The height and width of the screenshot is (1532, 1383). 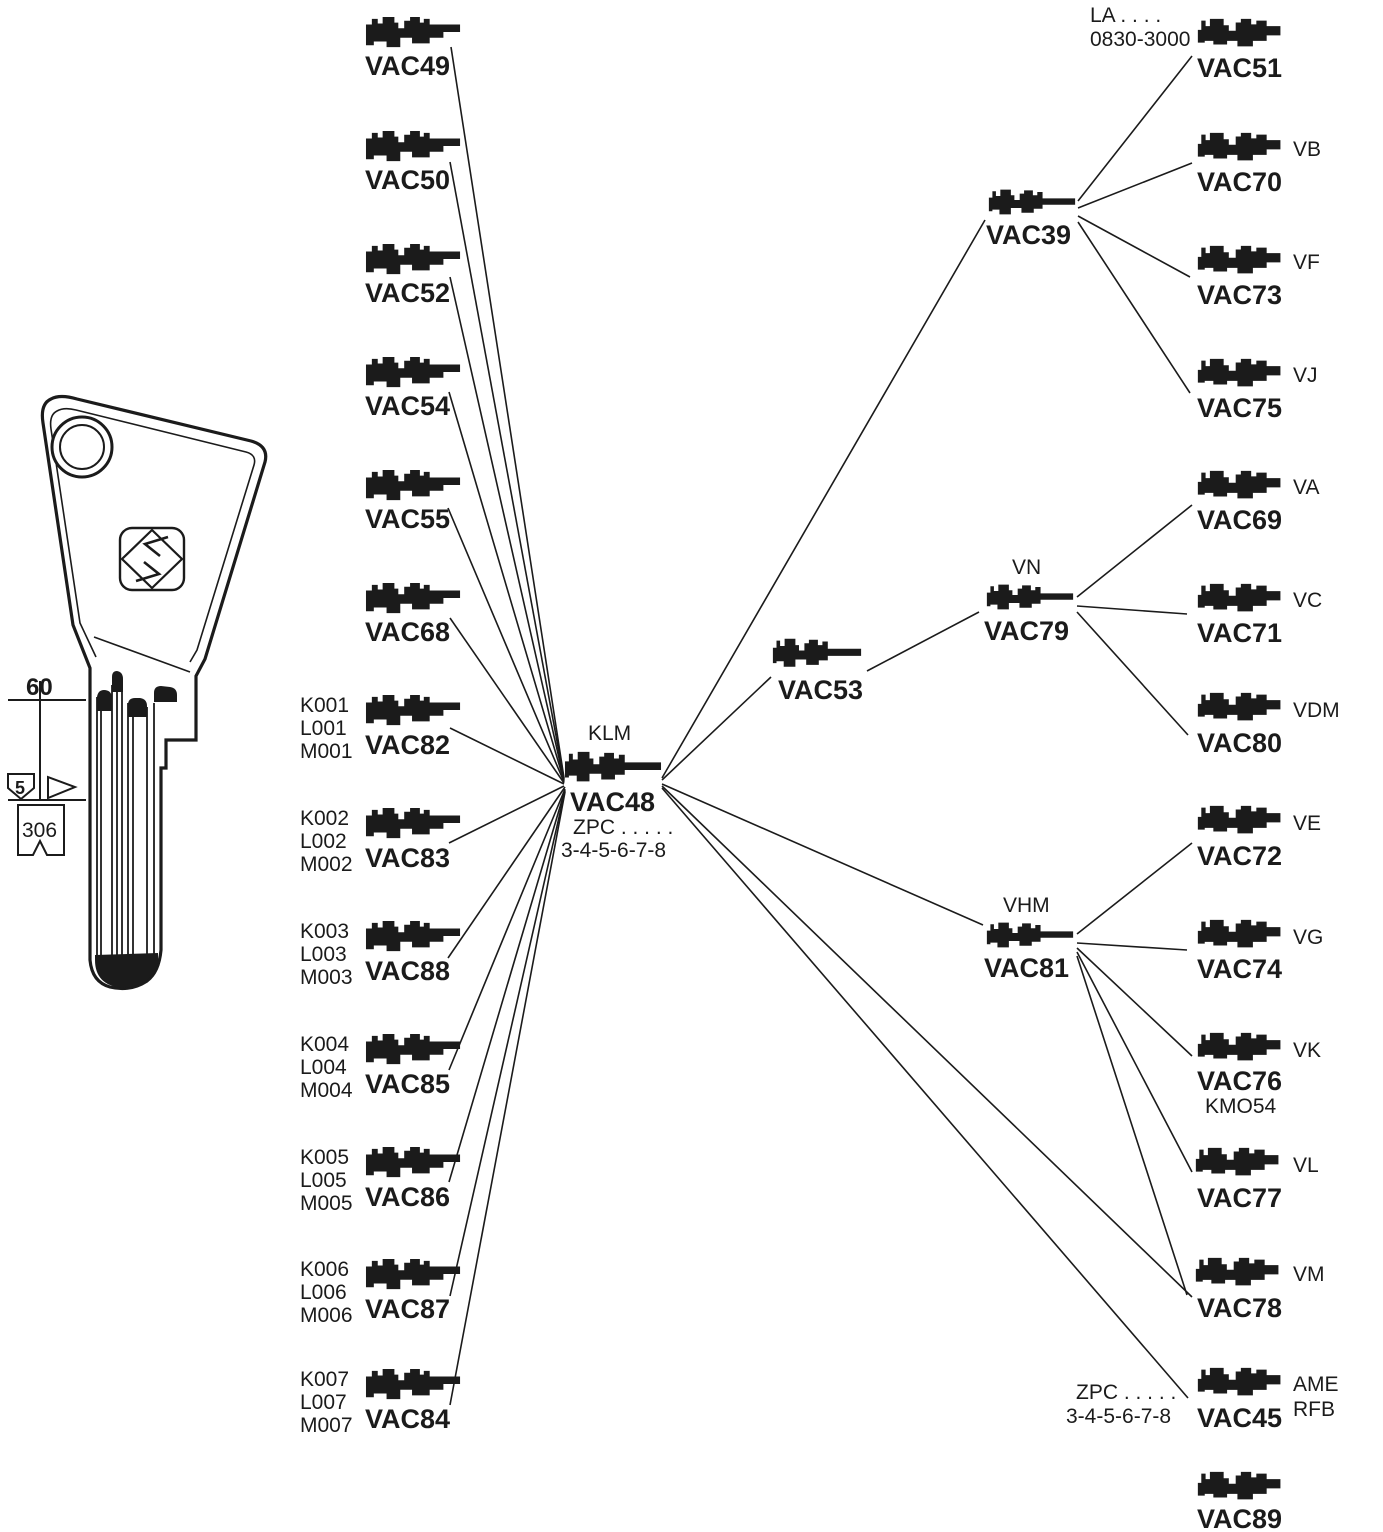 I want to click on silca-s-logo-icon, so click(x=152, y=559).